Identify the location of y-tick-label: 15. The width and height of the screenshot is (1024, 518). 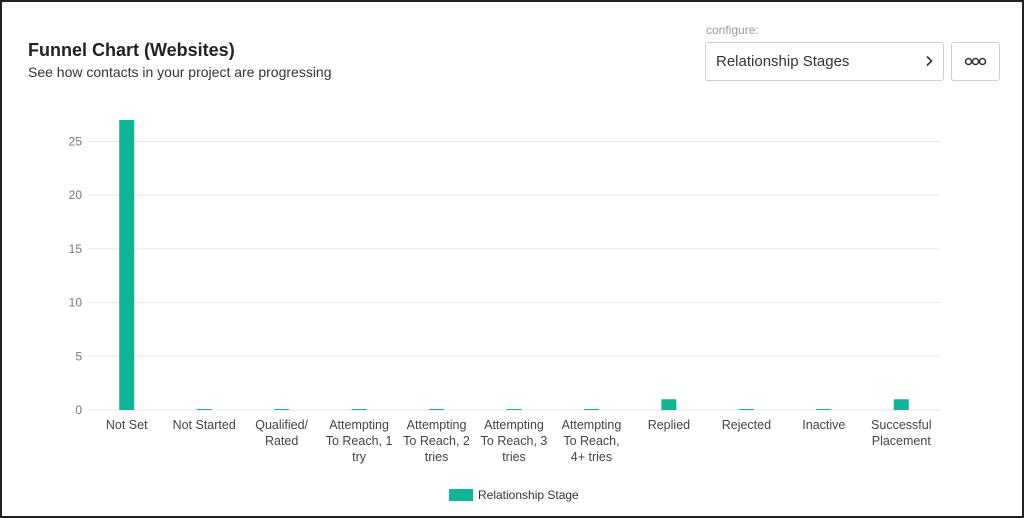
(76, 249).